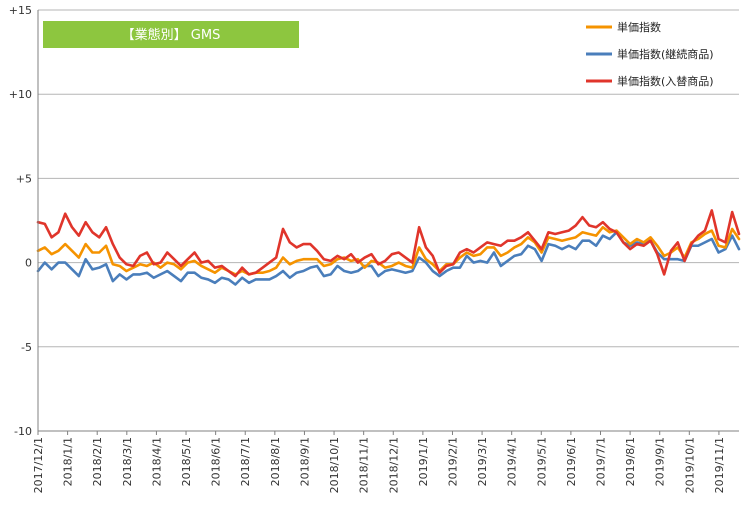 This screenshot has height=510, width=745. Describe the element at coordinates (630, 461) in the screenshot. I see `x-tick-label: 2019/8/1` at that location.